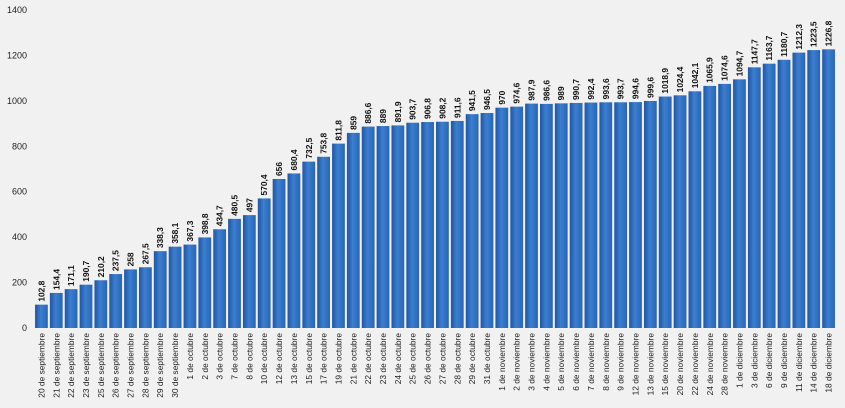 Image resolution: width=845 pixels, height=408 pixels. I want to click on data-label: 680,4, so click(294, 159).